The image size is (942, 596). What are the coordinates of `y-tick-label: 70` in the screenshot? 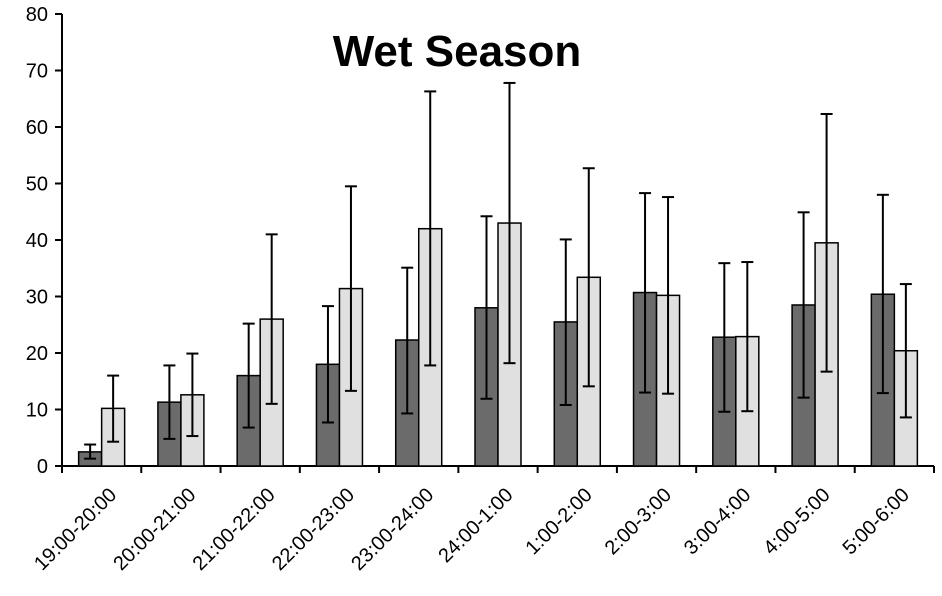 It's located at (37, 72).